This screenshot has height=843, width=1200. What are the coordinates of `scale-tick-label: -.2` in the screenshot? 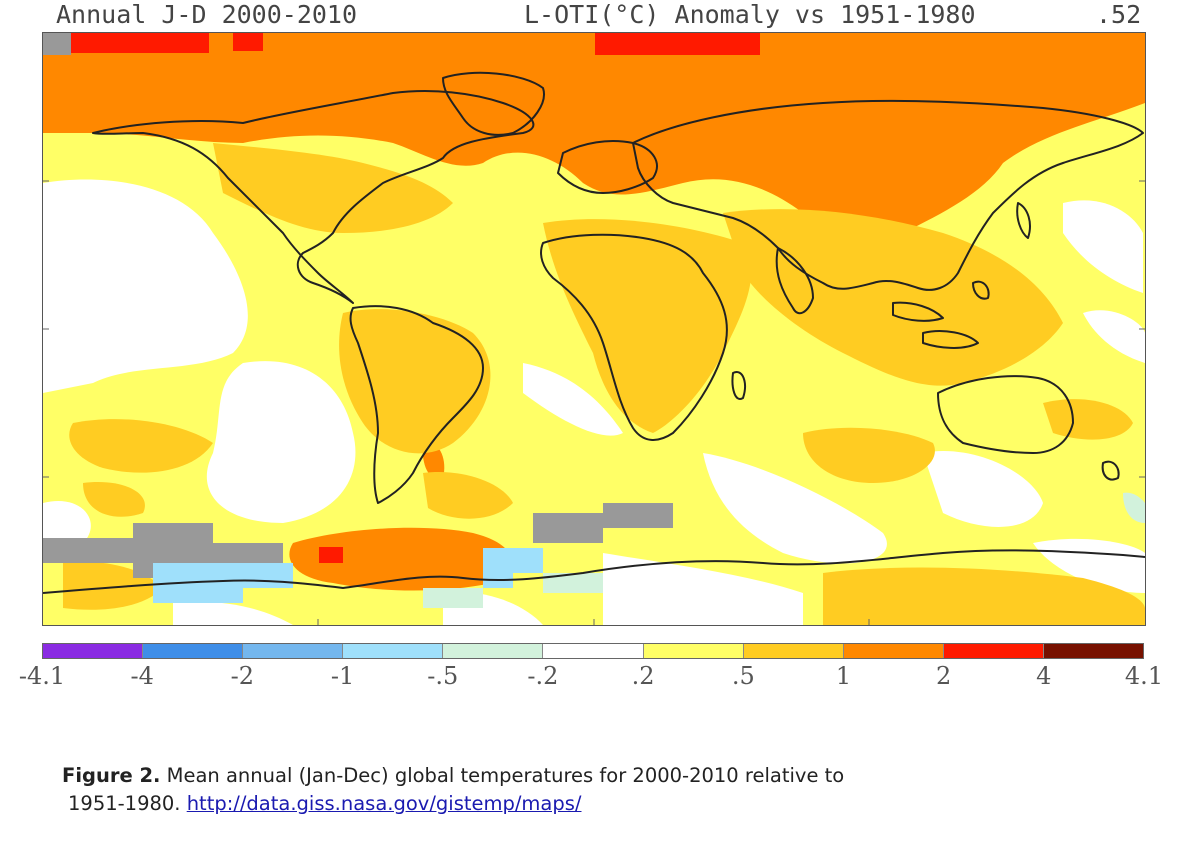 It's located at (543, 676).